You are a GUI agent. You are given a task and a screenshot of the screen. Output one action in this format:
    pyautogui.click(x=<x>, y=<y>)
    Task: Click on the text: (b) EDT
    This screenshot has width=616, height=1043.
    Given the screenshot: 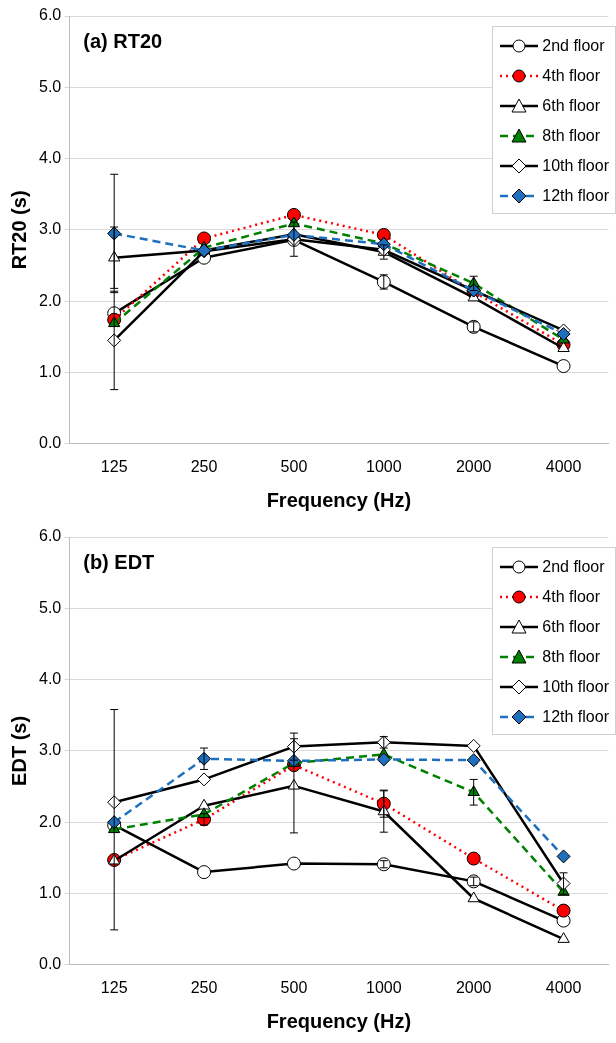 What is the action you would take?
    pyautogui.click(x=119, y=561)
    